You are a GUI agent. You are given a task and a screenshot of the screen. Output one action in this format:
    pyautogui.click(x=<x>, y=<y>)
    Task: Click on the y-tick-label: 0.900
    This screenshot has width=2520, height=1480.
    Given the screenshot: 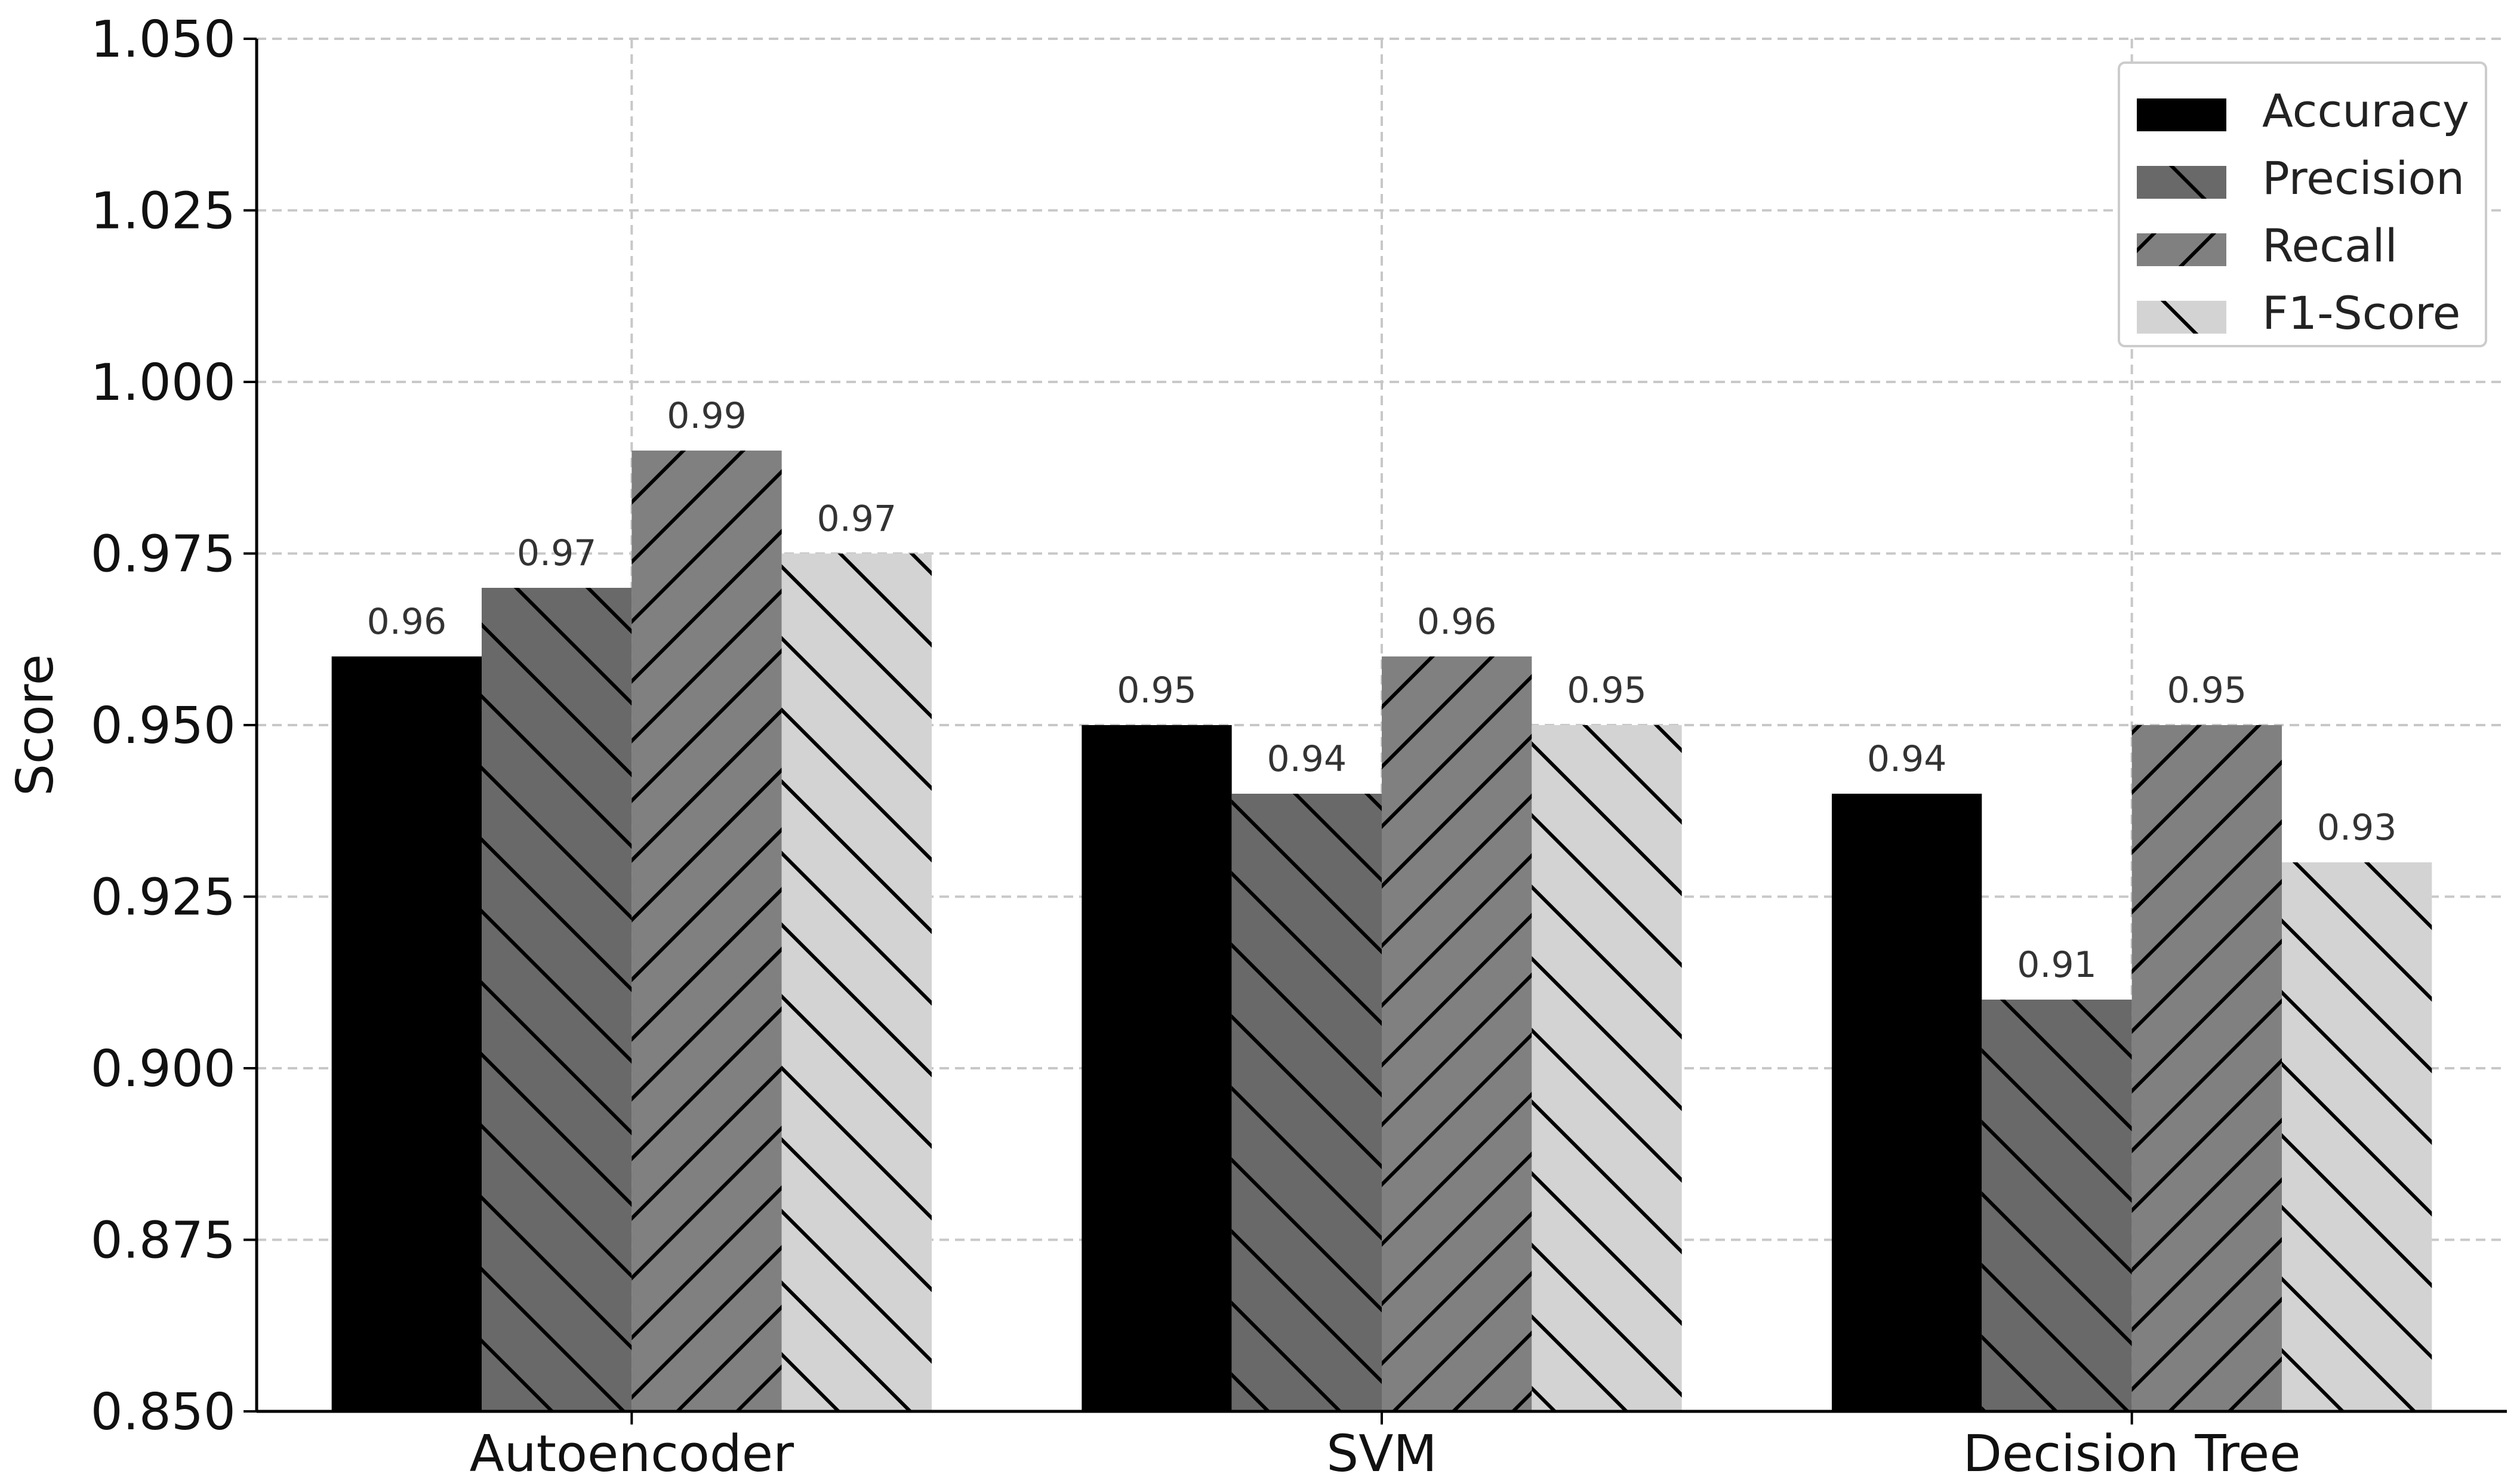 What is the action you would take?
    pyautogui.click(x=164, y=1069)
    